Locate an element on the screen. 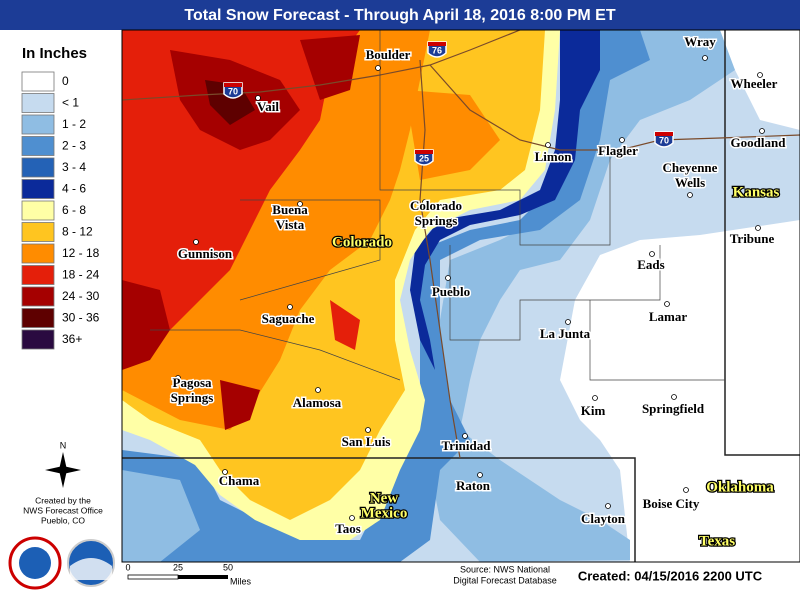 The width and height of the screenshot is (800, 595). city-label: Saguache is located at coordinates (288, 318).